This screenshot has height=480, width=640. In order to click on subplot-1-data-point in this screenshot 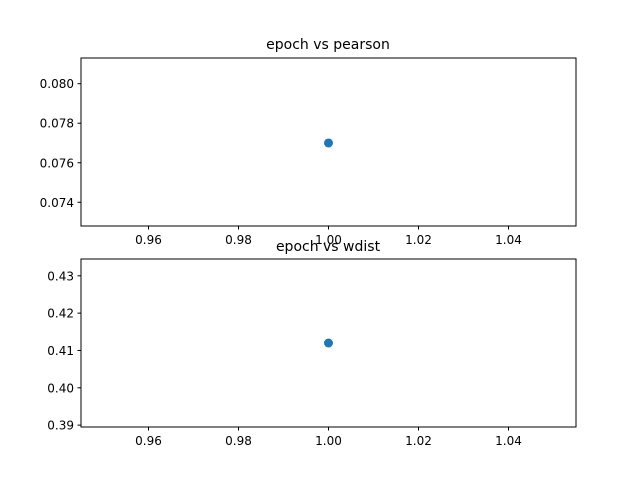, I will do `click(328, 143)`.